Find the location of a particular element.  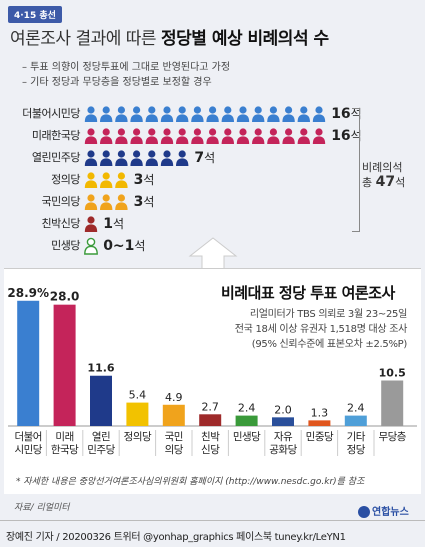

poll-chart-title: 비례대표 정당 투표 여론조사 is located at coordinates (308, 293).